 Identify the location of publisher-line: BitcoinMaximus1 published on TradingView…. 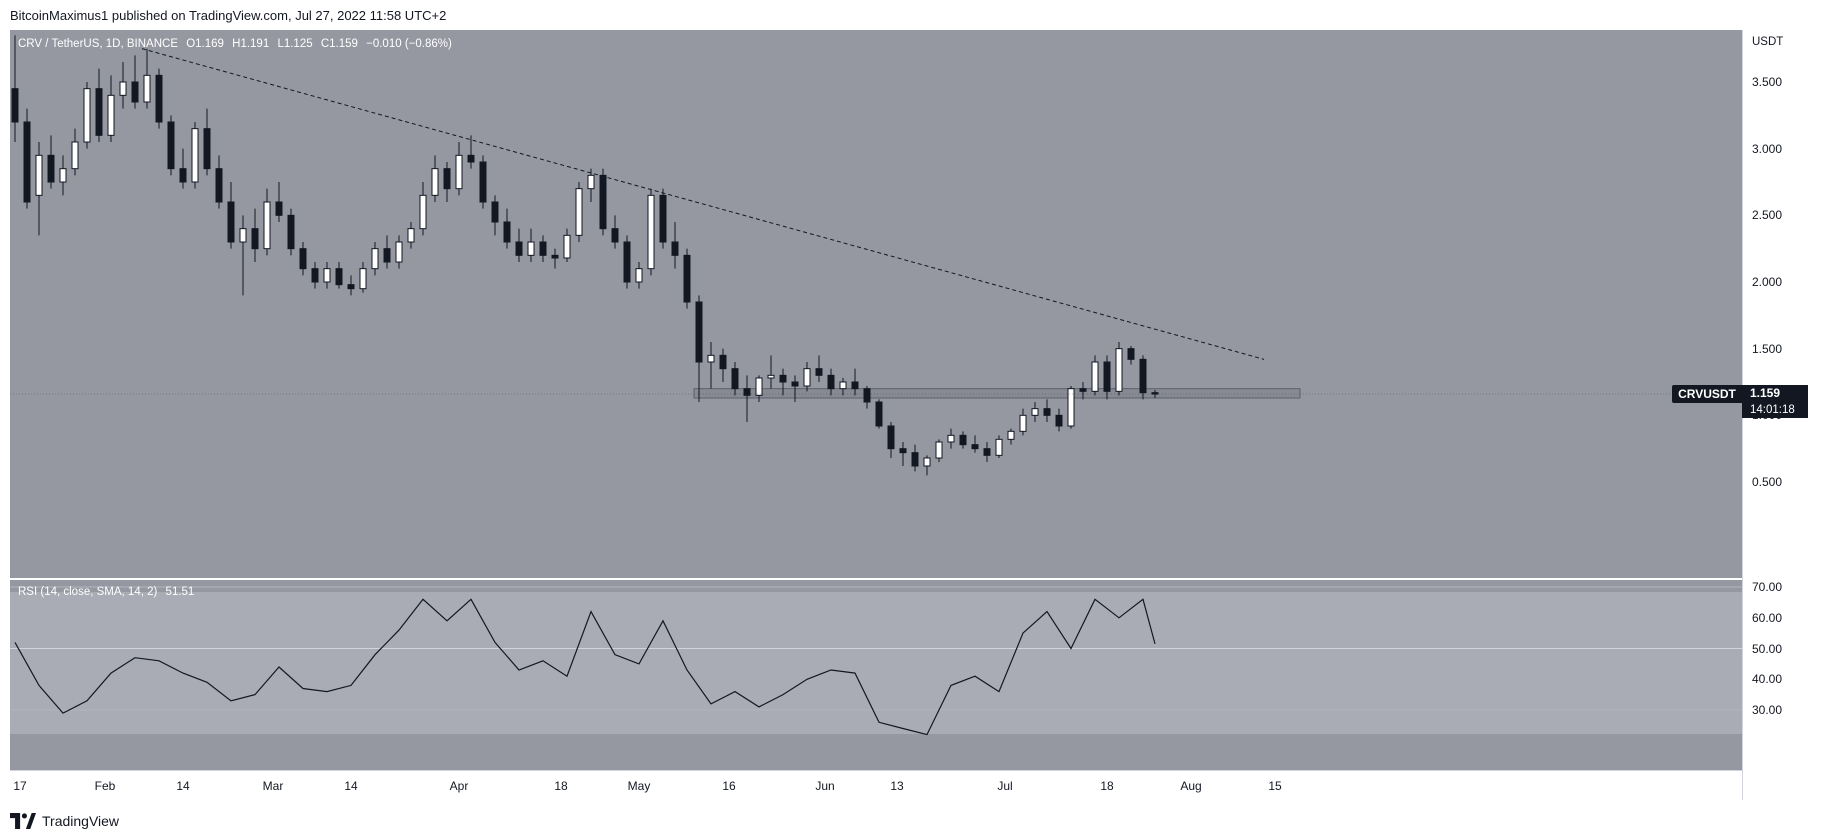
(228, 15).